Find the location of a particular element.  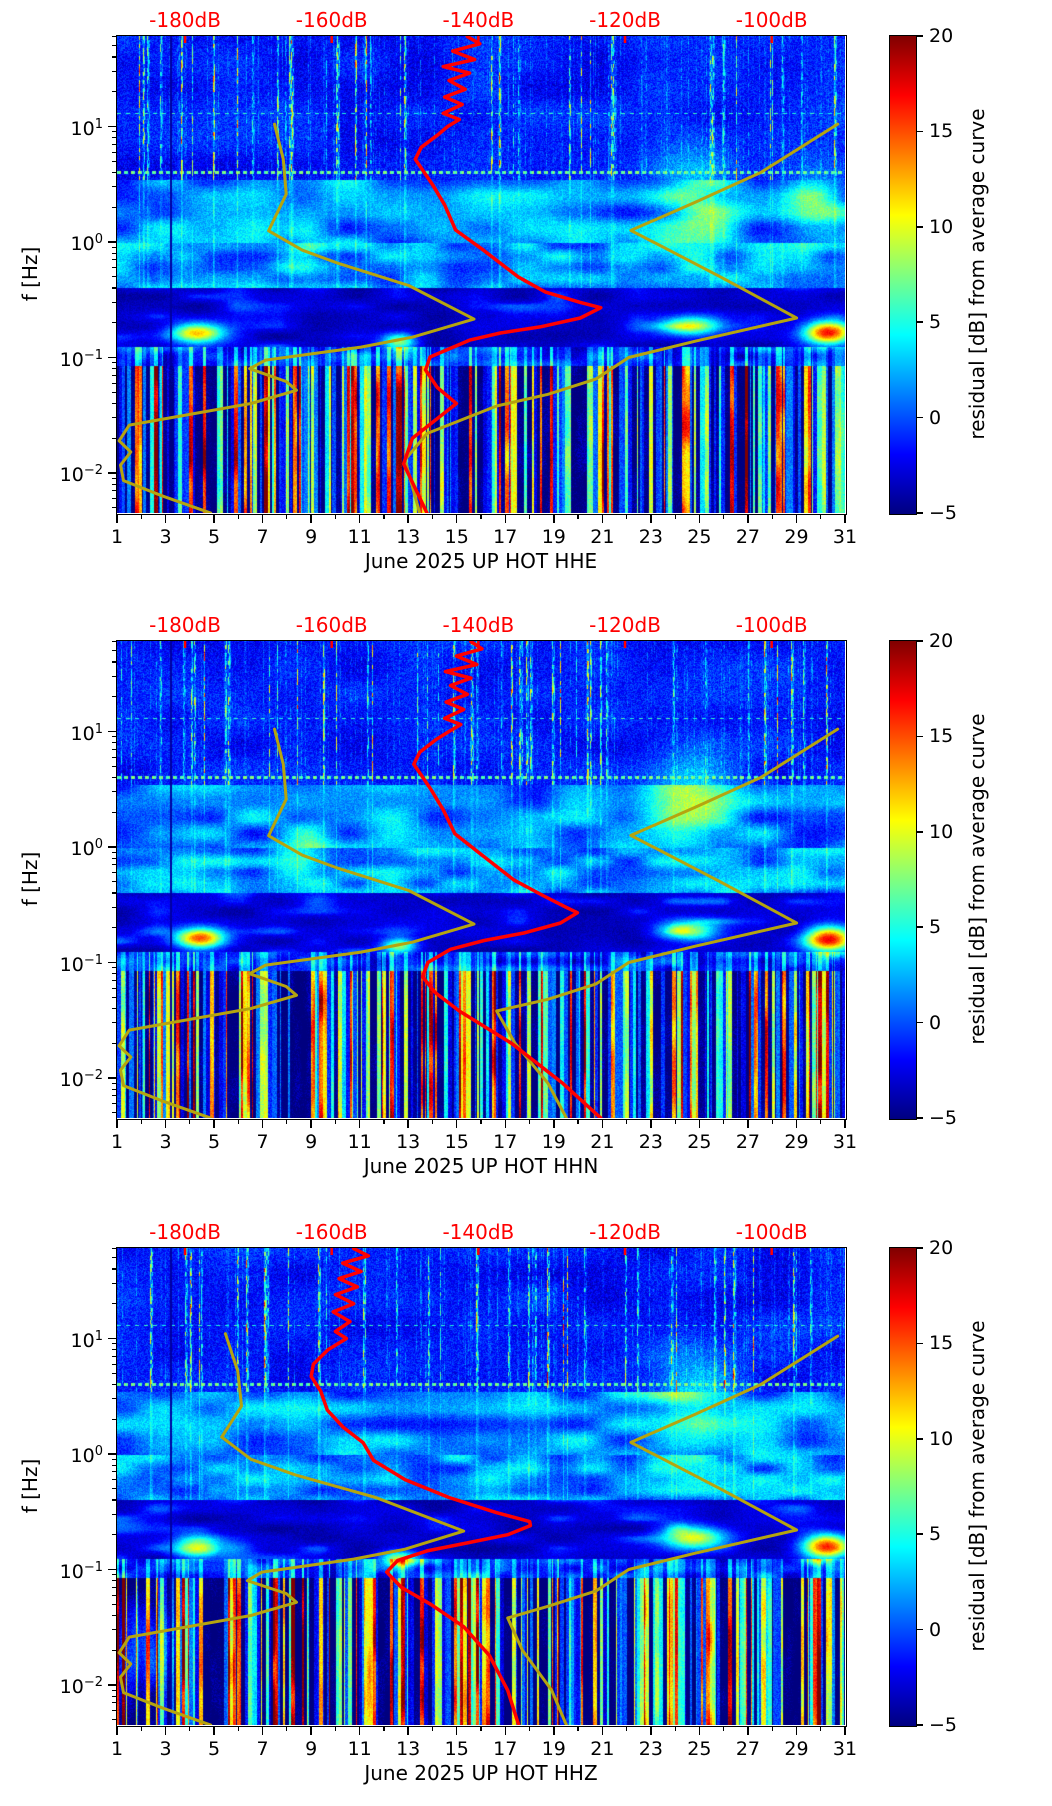

colorbar is located at coordinates (902, 1486).